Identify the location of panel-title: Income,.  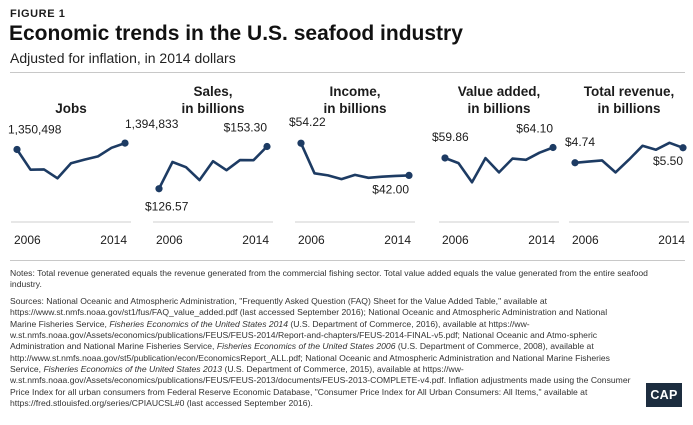
(354, 91).